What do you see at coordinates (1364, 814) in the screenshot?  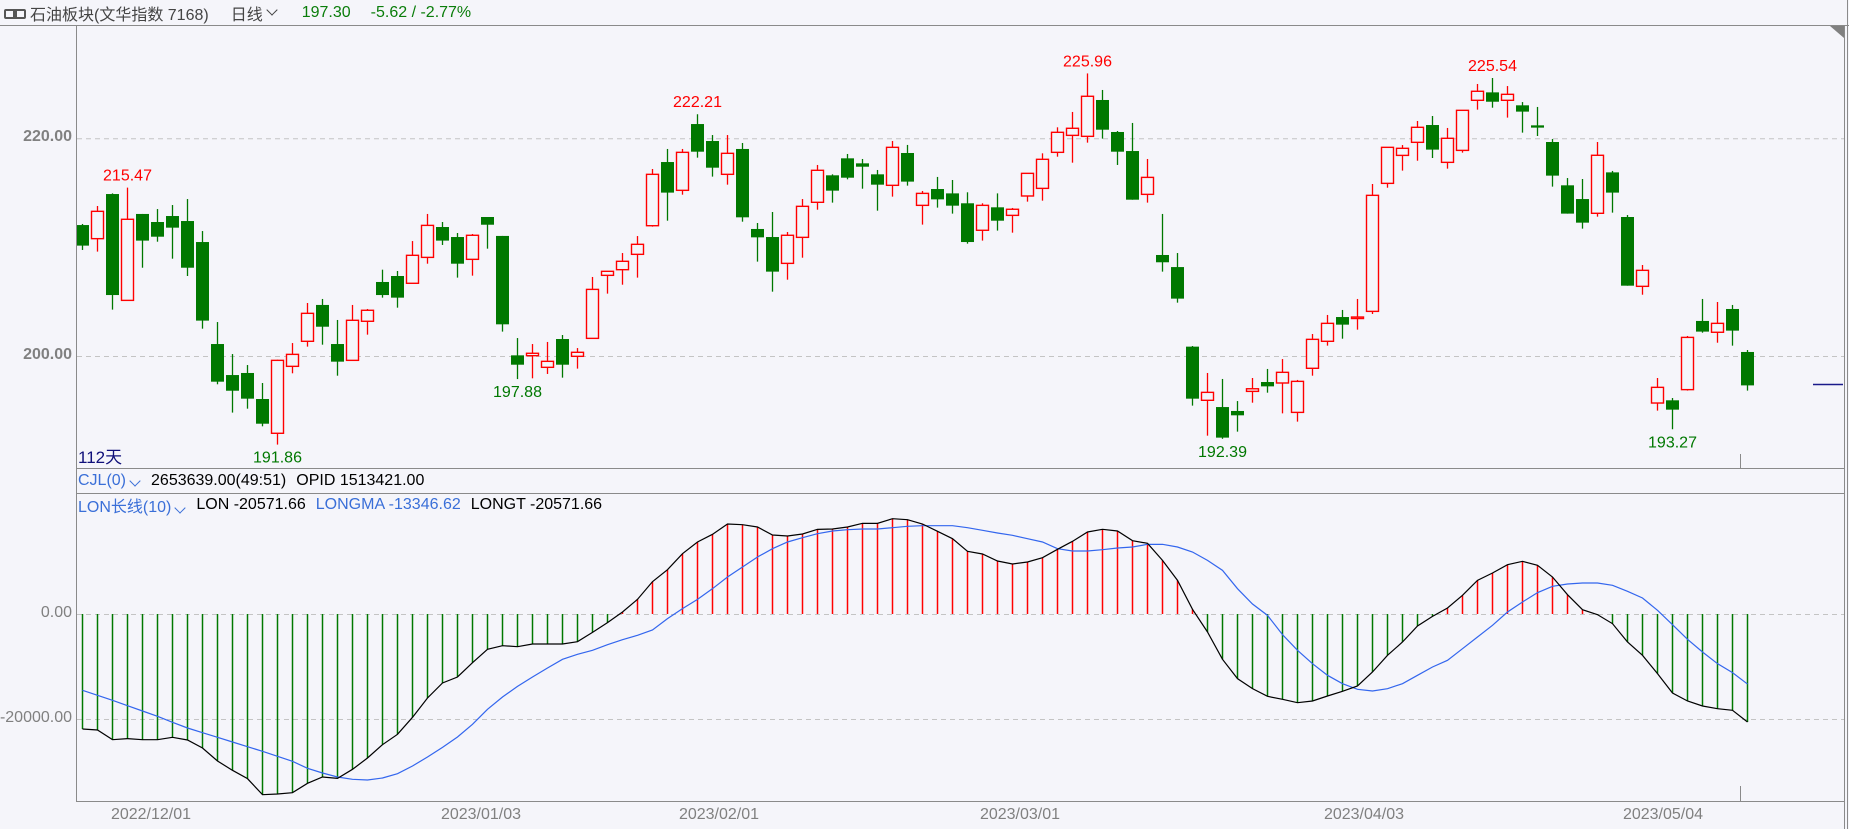 I see `x-tick-label: 2023/04/03` at bounding box center [1364, 814].